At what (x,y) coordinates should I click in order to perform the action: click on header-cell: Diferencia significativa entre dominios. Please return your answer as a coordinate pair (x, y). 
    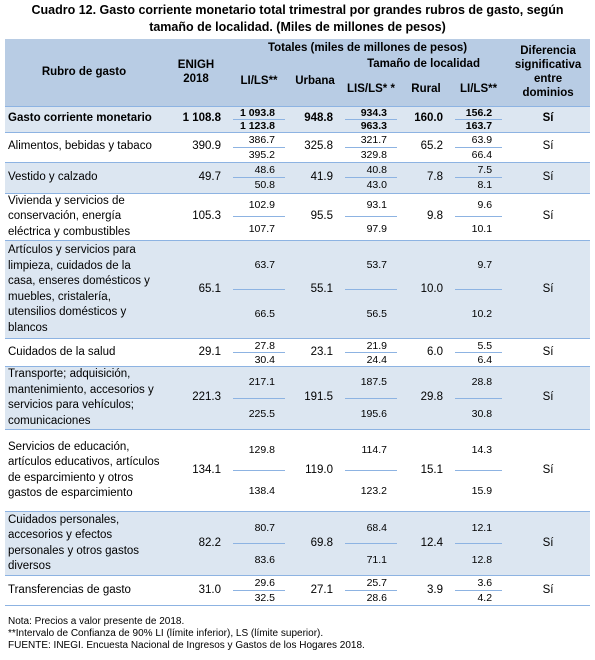
    Looking at the image, I should click on (548, 72).